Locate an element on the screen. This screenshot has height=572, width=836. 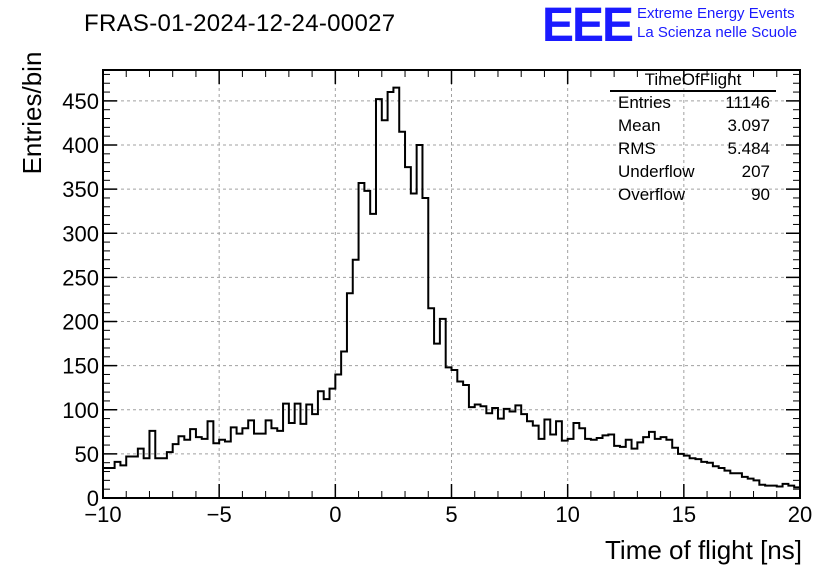
stats-row-mean: Mean 3.097 is located at coordinates (694, 127).